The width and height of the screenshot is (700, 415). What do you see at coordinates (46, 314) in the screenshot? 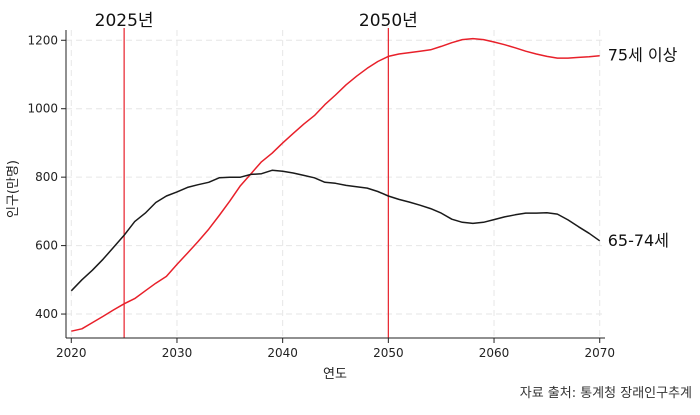
I see `y-tick-label: 400` at bounding box center [46, 314].